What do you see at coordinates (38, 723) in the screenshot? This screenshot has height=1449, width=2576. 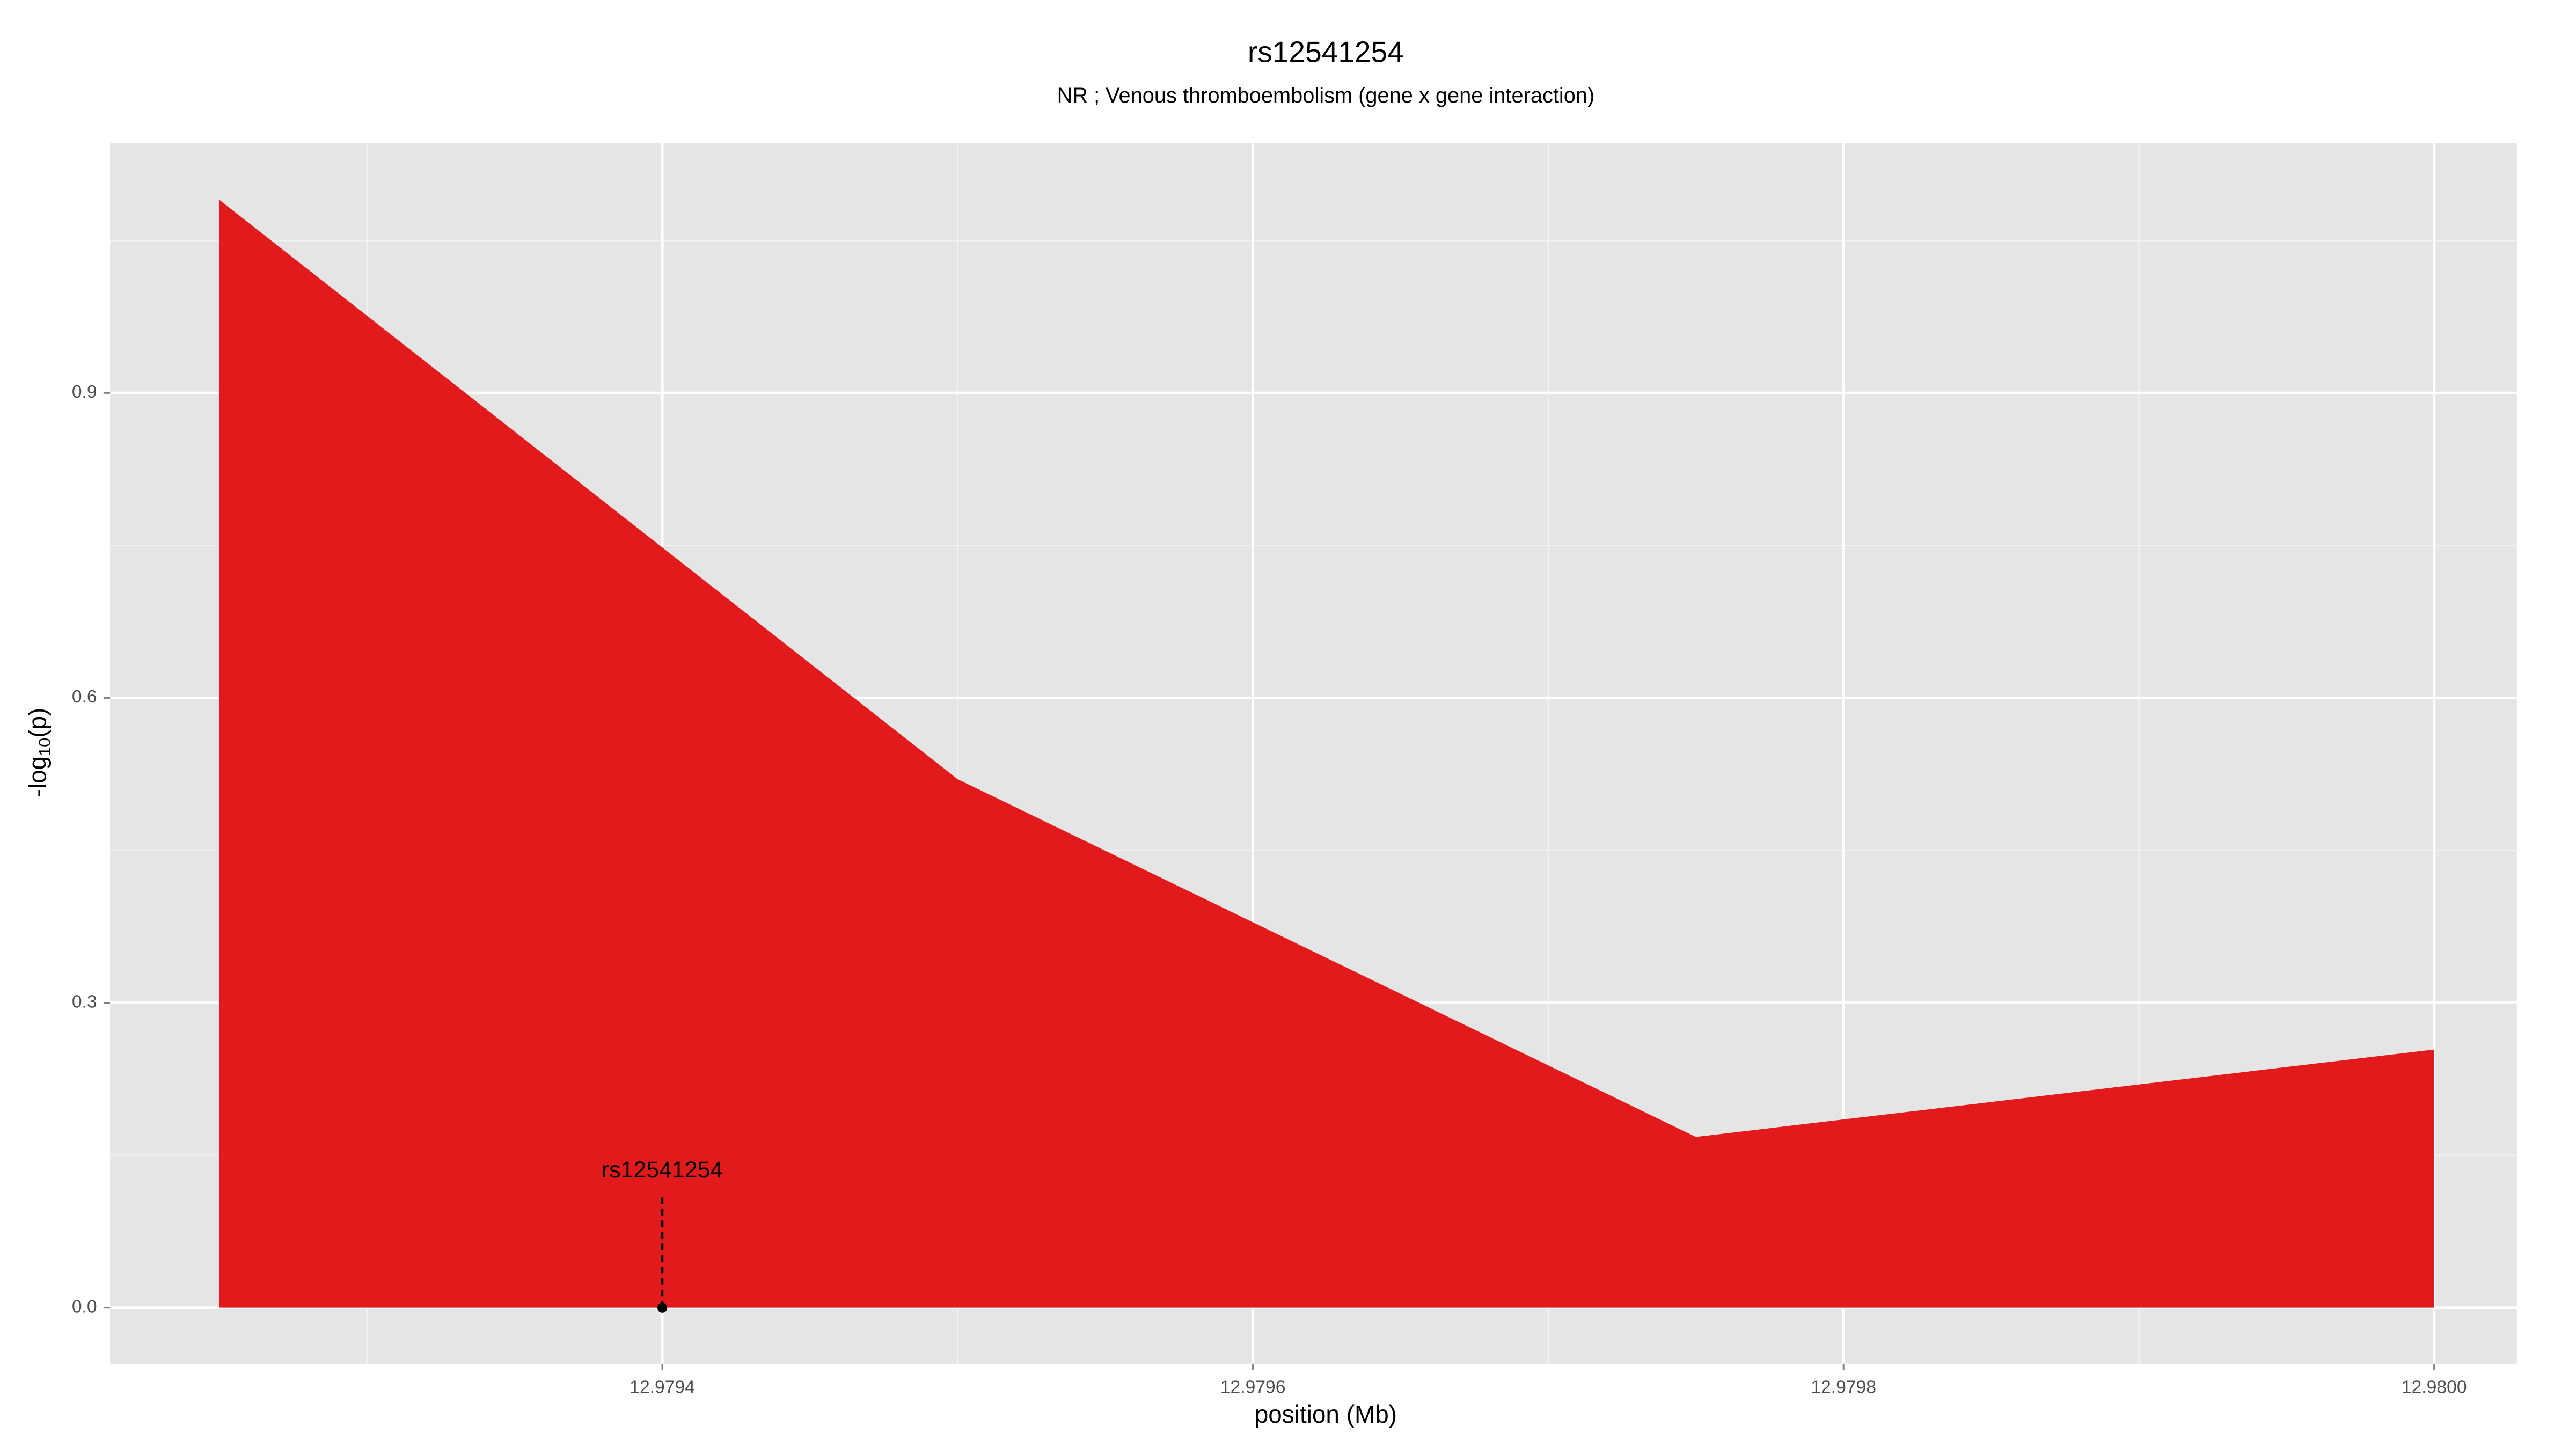 I see `y-label-part: (p)` at bounding box center [38, 723].